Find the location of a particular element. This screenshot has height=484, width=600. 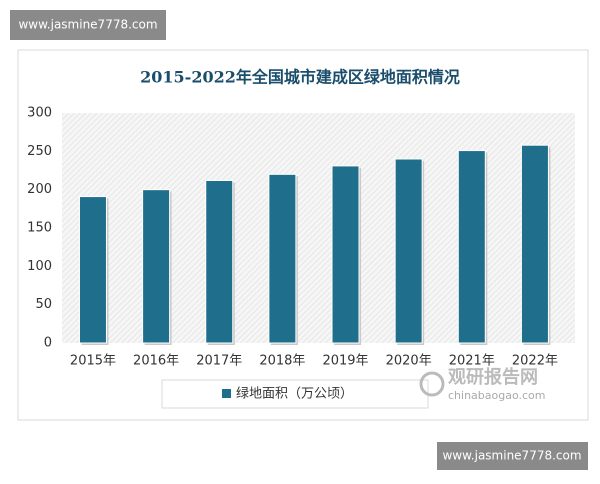

x-tick-label: 2018年 is located at coordinates (282, 361).